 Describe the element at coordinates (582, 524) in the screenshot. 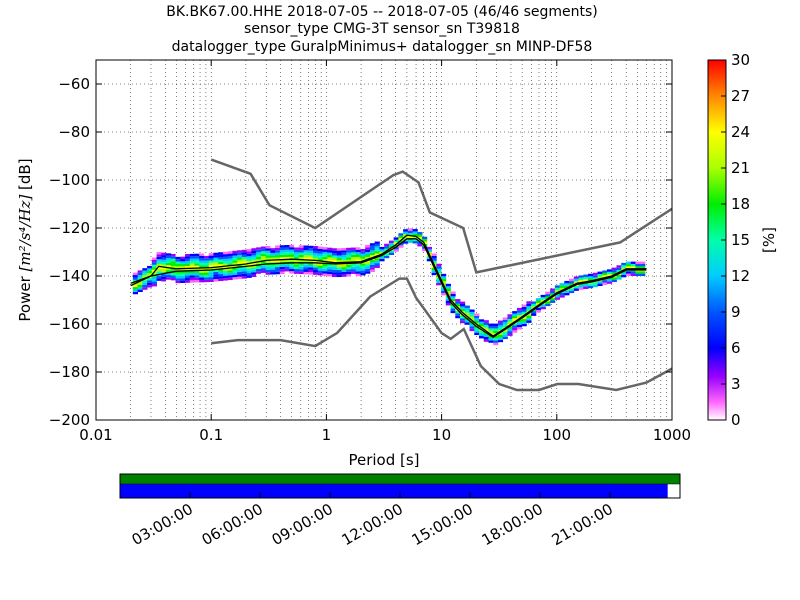

I see `timeline-tick-label: 21:00:00` at that location.